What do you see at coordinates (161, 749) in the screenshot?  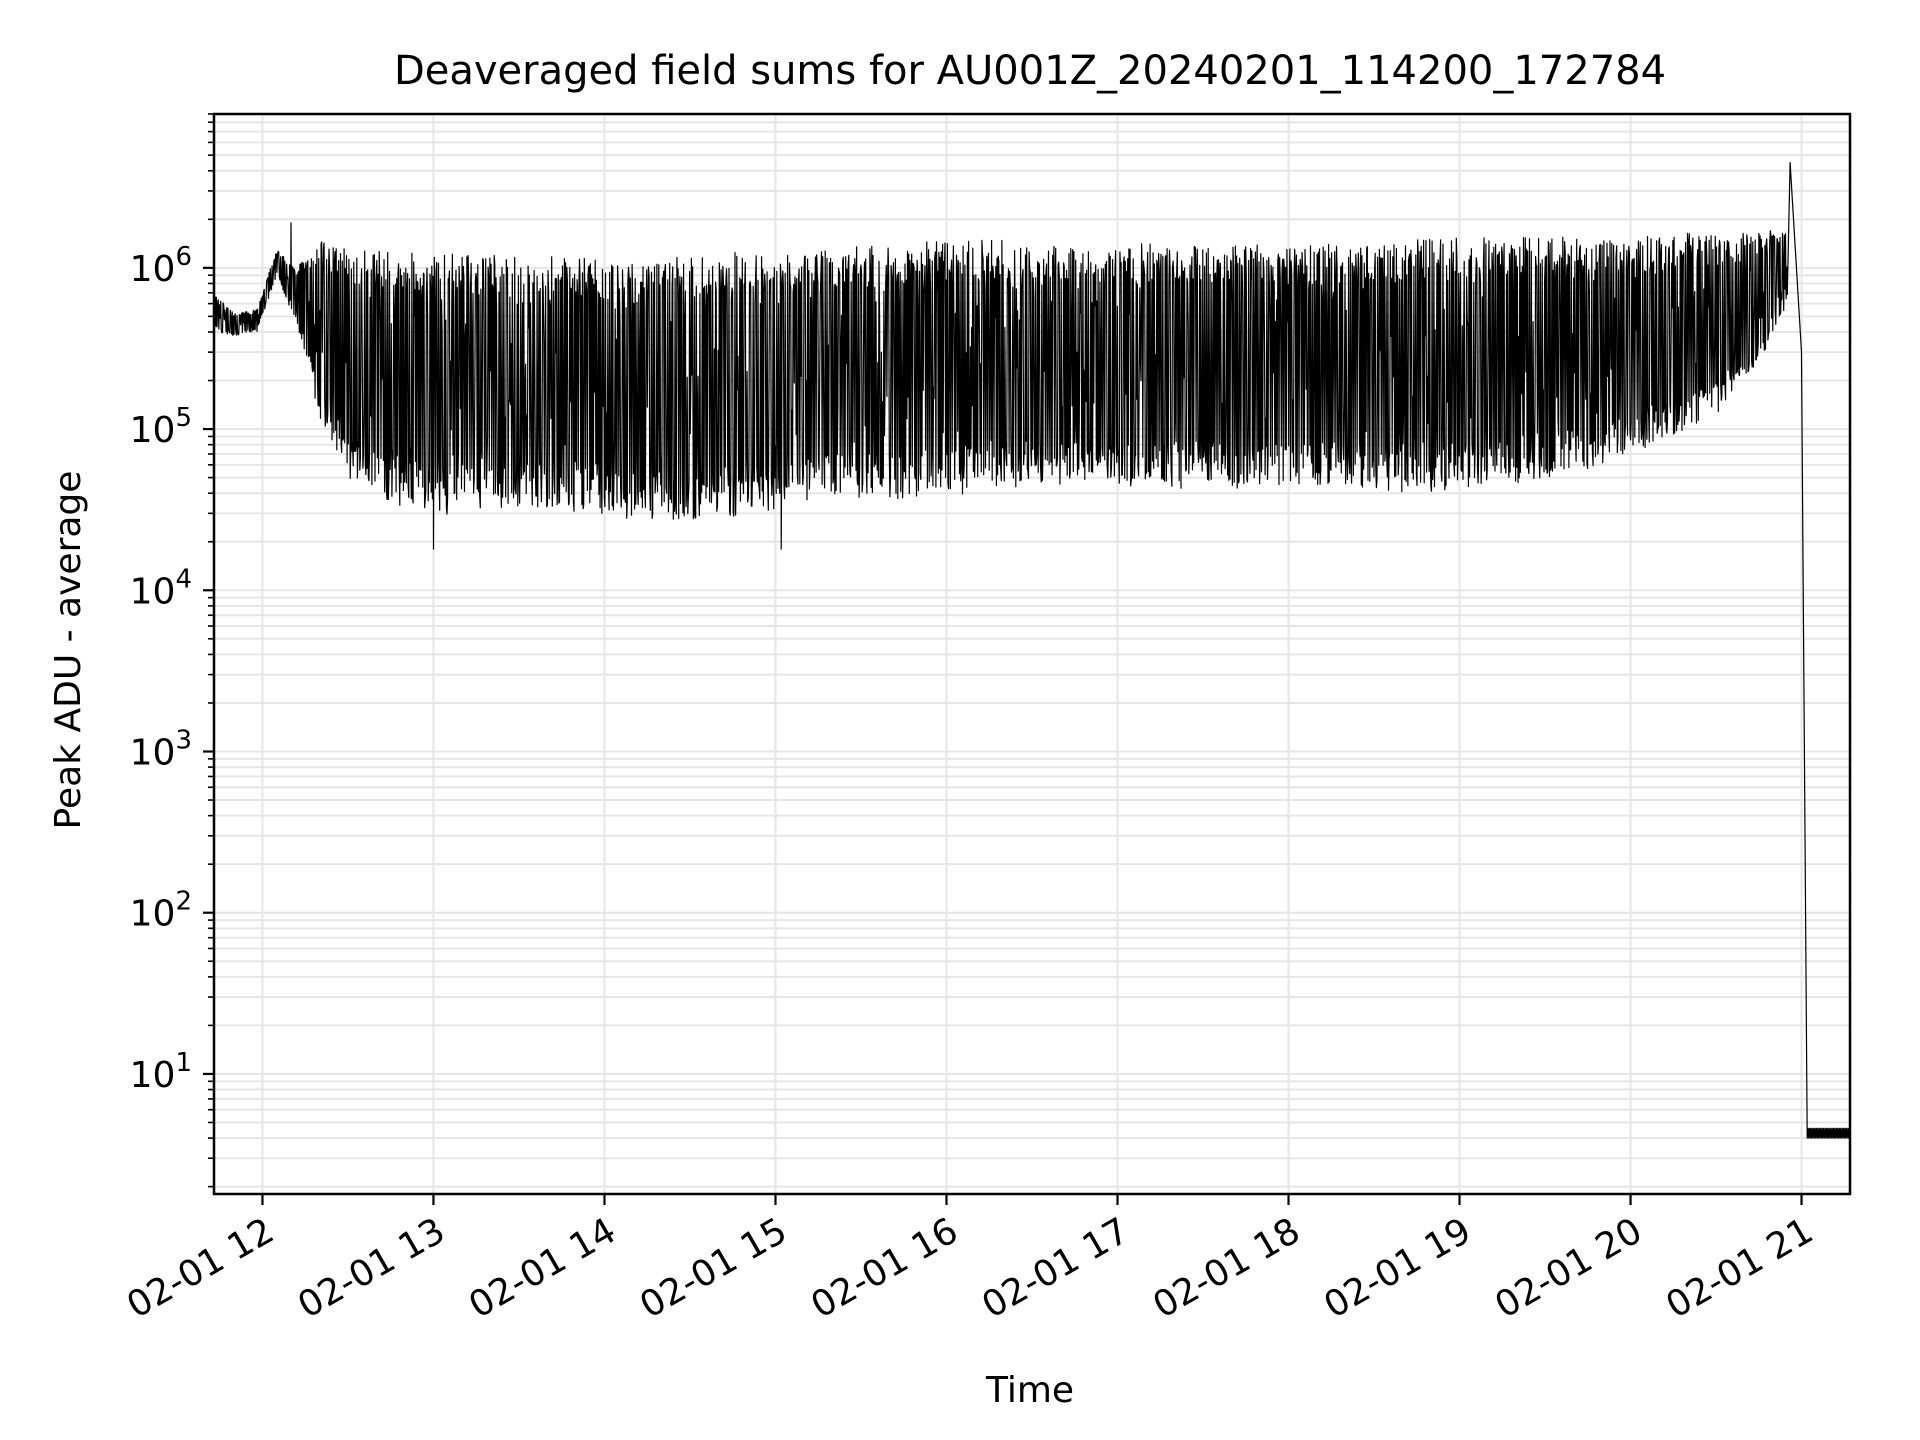 I see `y-tick-label: 10³` at bounding box center [161, 749].